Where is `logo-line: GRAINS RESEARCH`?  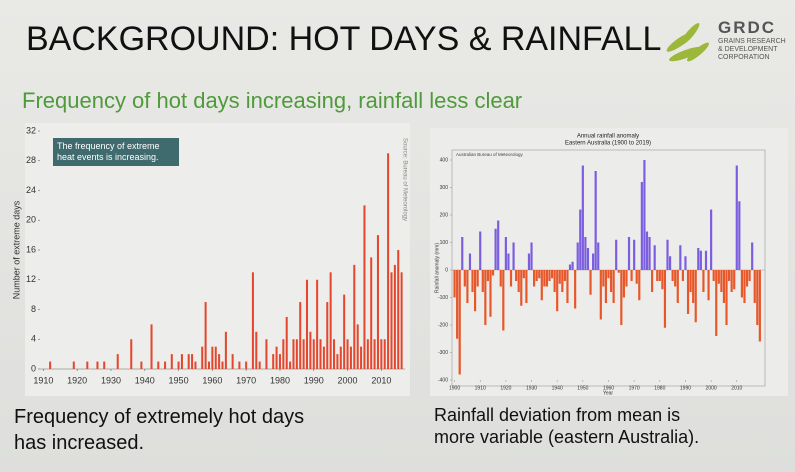
logo-line: GRAINS RESEARCH is located at coordinates (752, 41).